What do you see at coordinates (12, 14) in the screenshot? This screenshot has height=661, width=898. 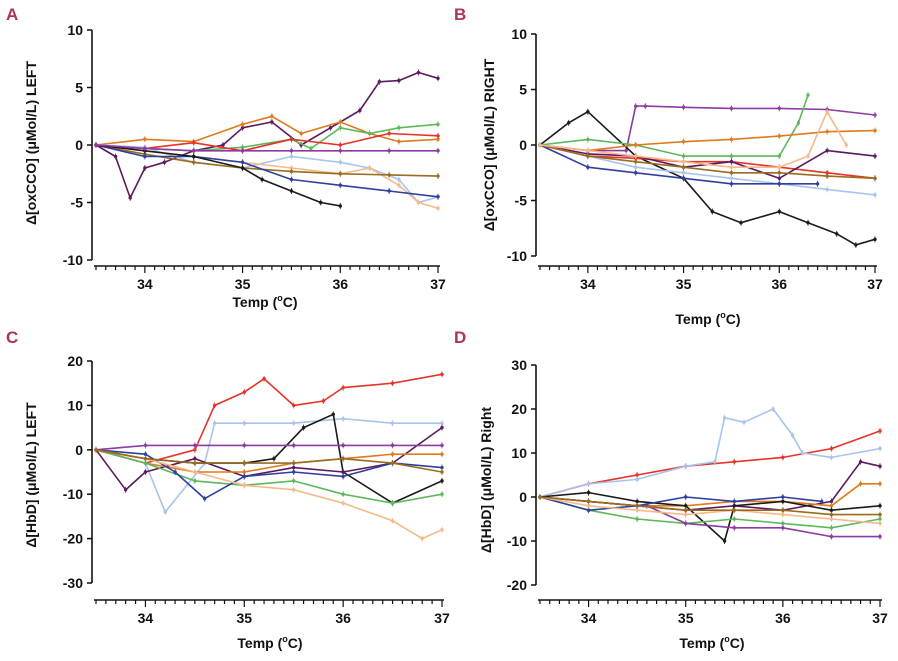 I see `panel-letter-a: A` at bounding box center [12, 14].